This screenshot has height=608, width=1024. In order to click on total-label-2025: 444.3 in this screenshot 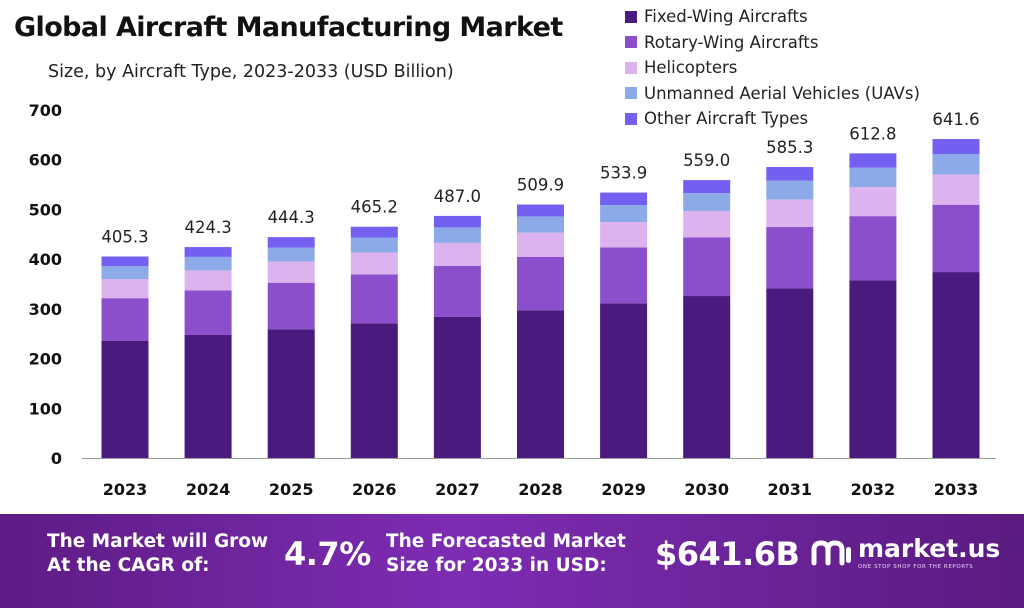, I will do `click(291, 217)`.